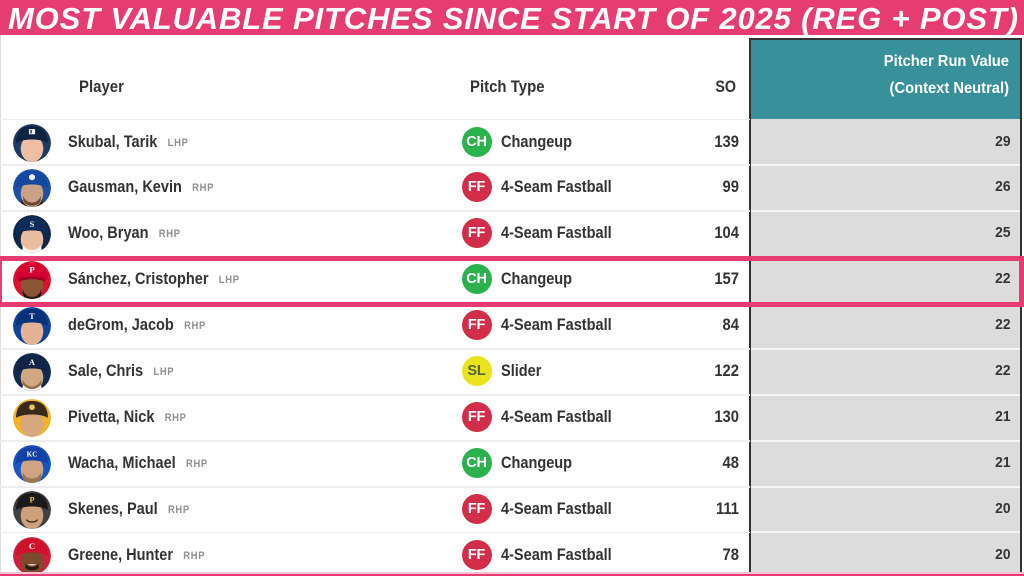 This screenshot has height=578, width=1024. Describe the element at coordinates (32, 454) in the screenshot. I see `svg-text: KC` at that location.